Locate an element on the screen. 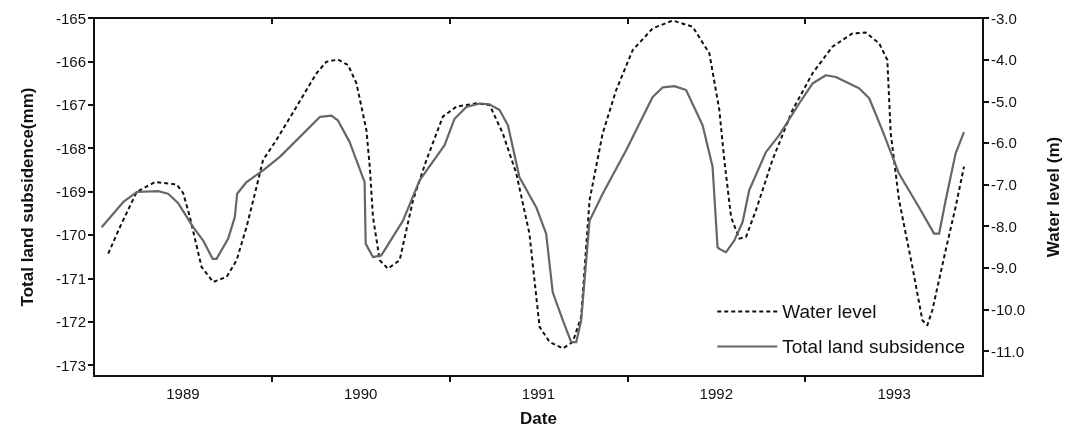 This screenshot has width=1070, height=435. y2-tick-label: -5.0 is located at coordinates (1004, 101).